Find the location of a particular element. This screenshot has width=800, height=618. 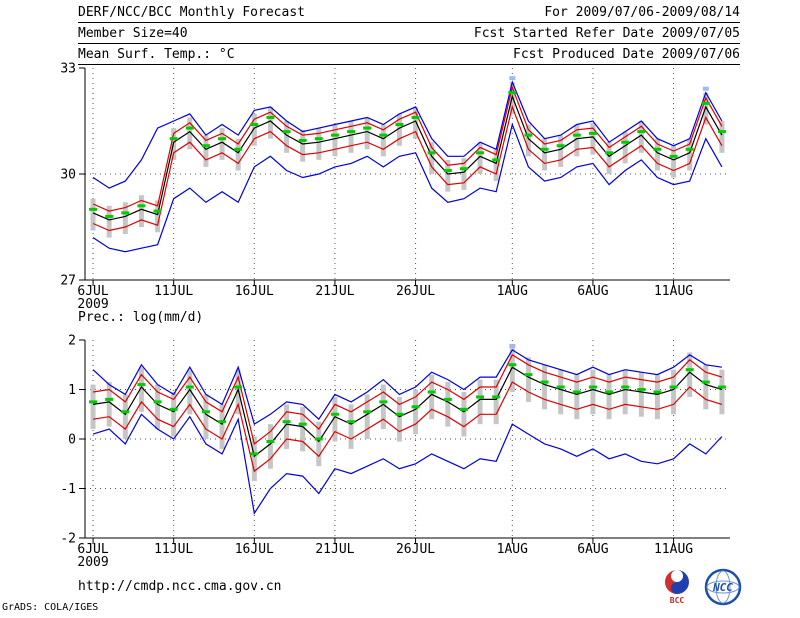

y-tick-label: 2 is located at coordinates (72, 341).